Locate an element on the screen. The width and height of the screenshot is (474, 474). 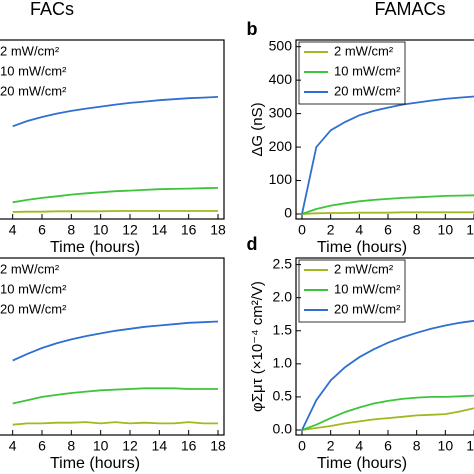
panel-letter: d is located at coordinates (252, 244).